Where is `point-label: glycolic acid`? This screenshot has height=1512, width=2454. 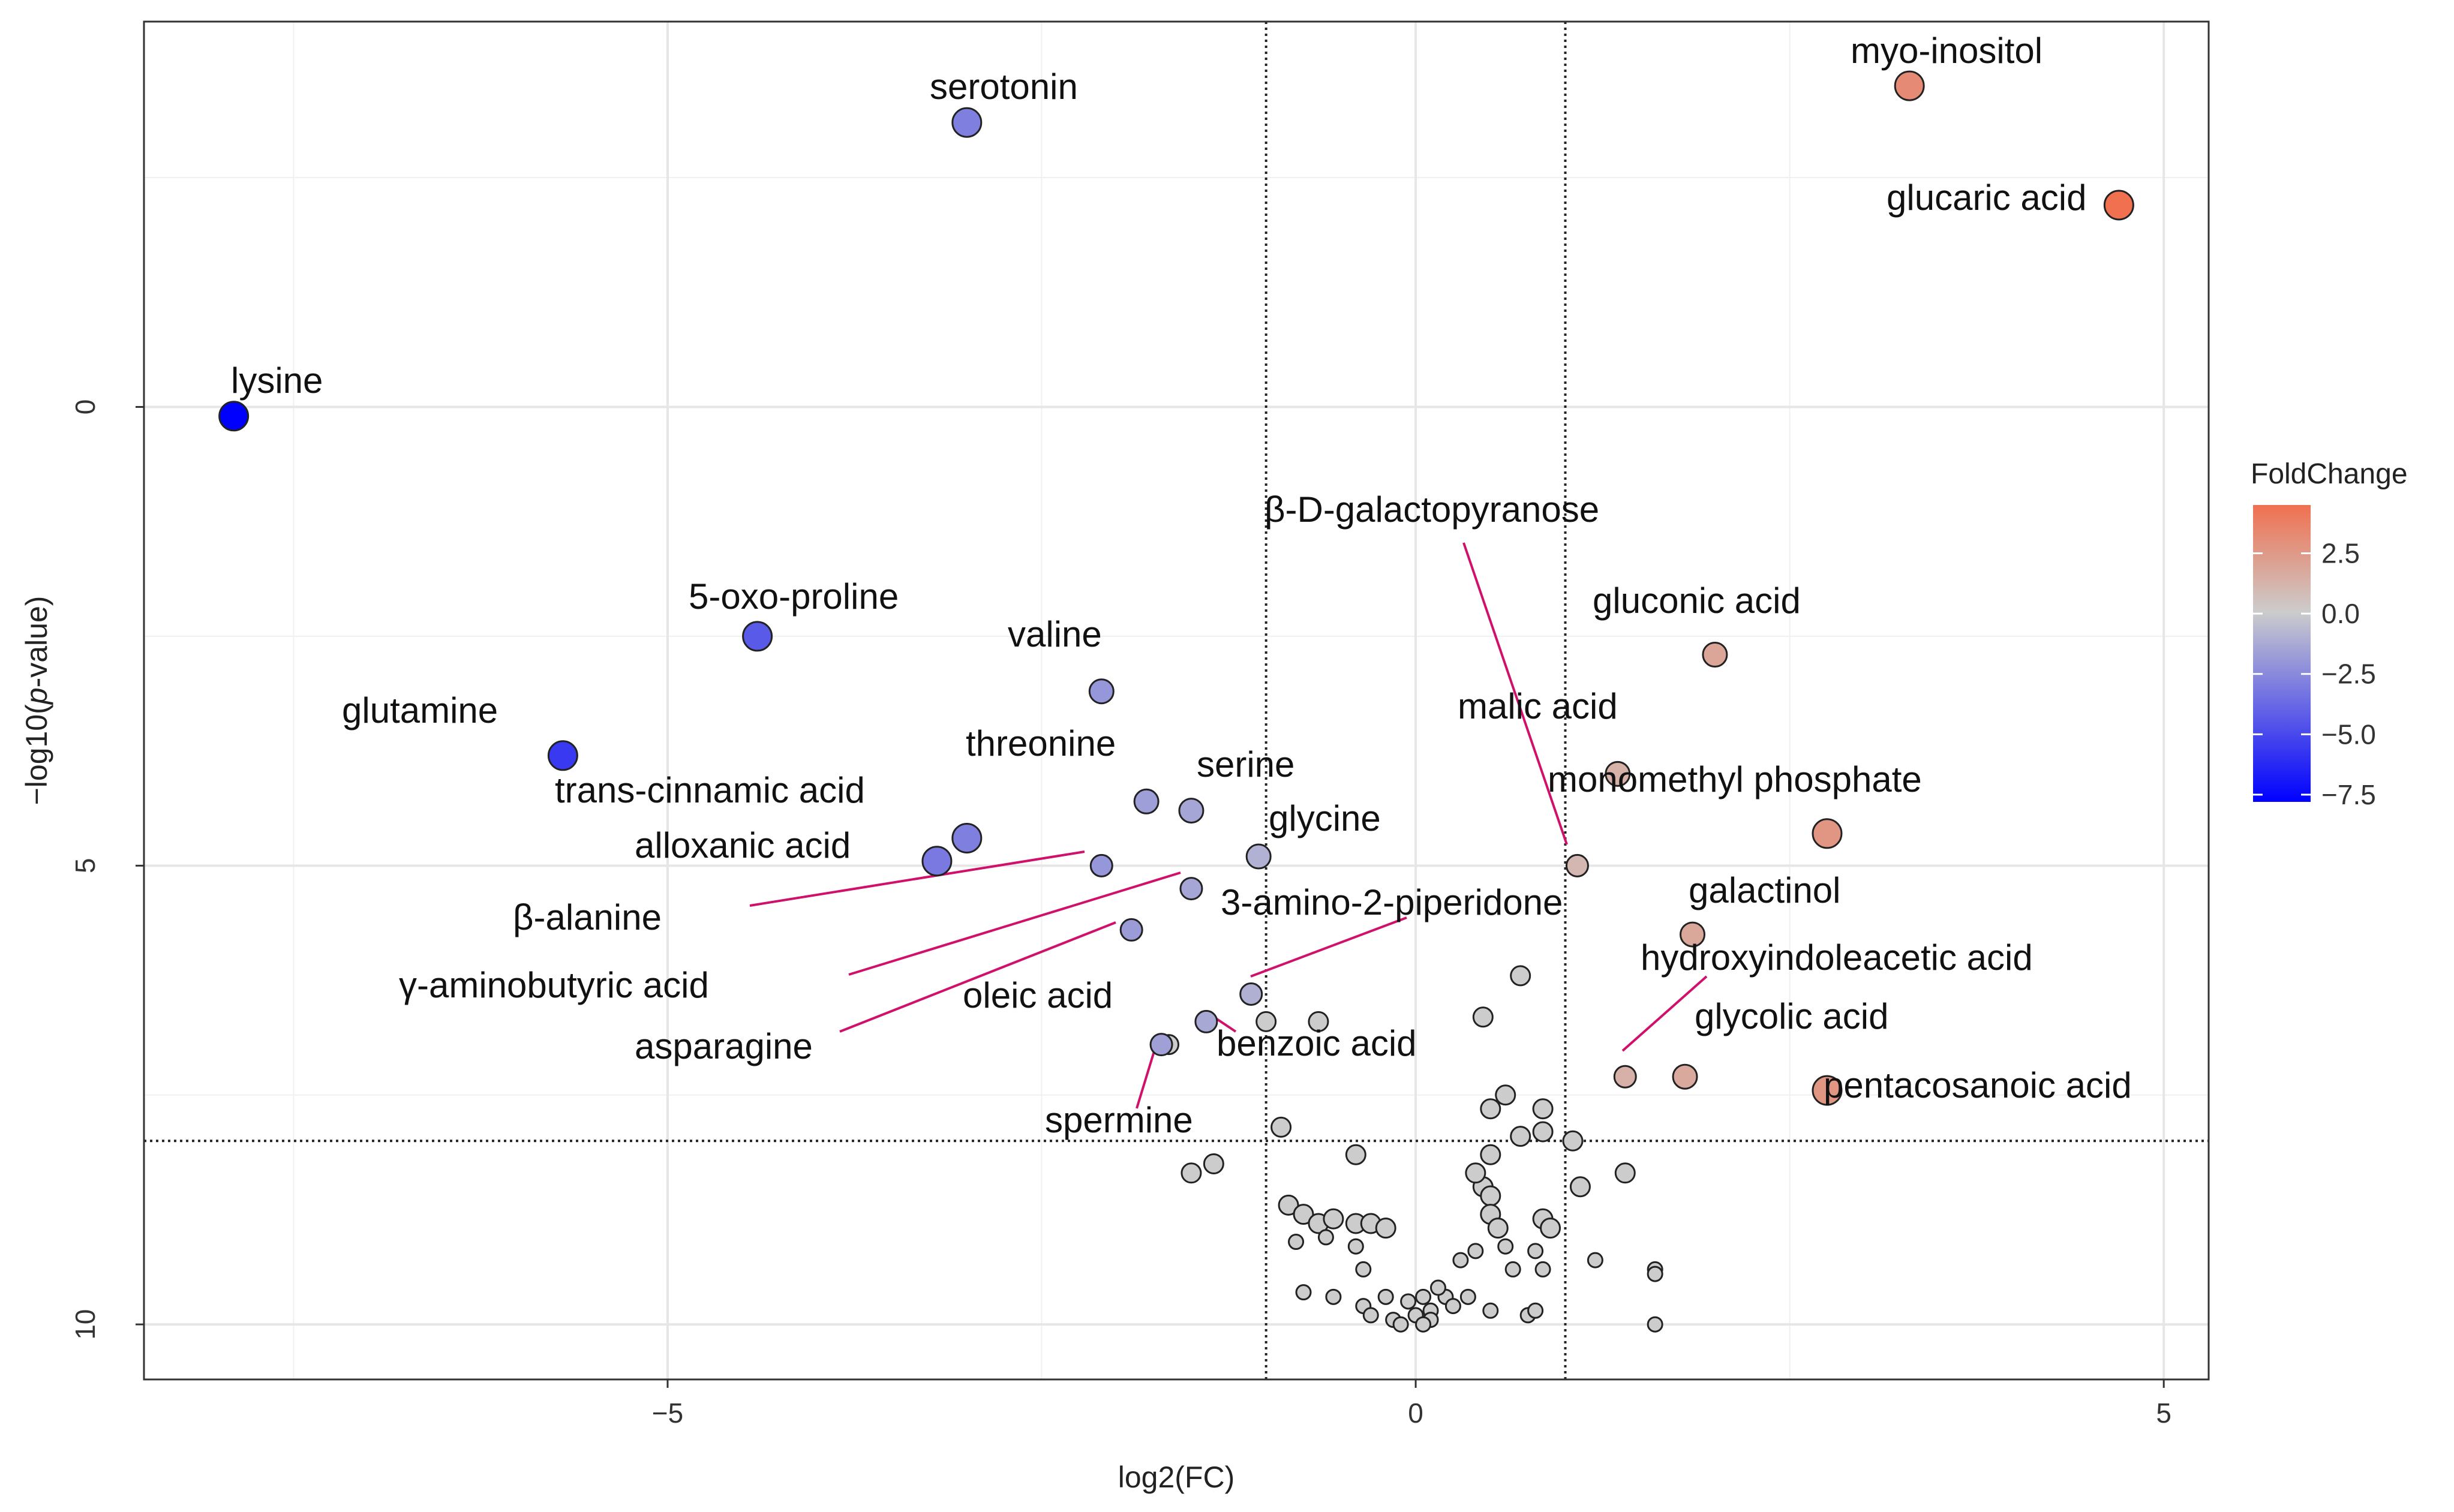
point-label: glycolic acid is located at coordinates (1792, 1016).